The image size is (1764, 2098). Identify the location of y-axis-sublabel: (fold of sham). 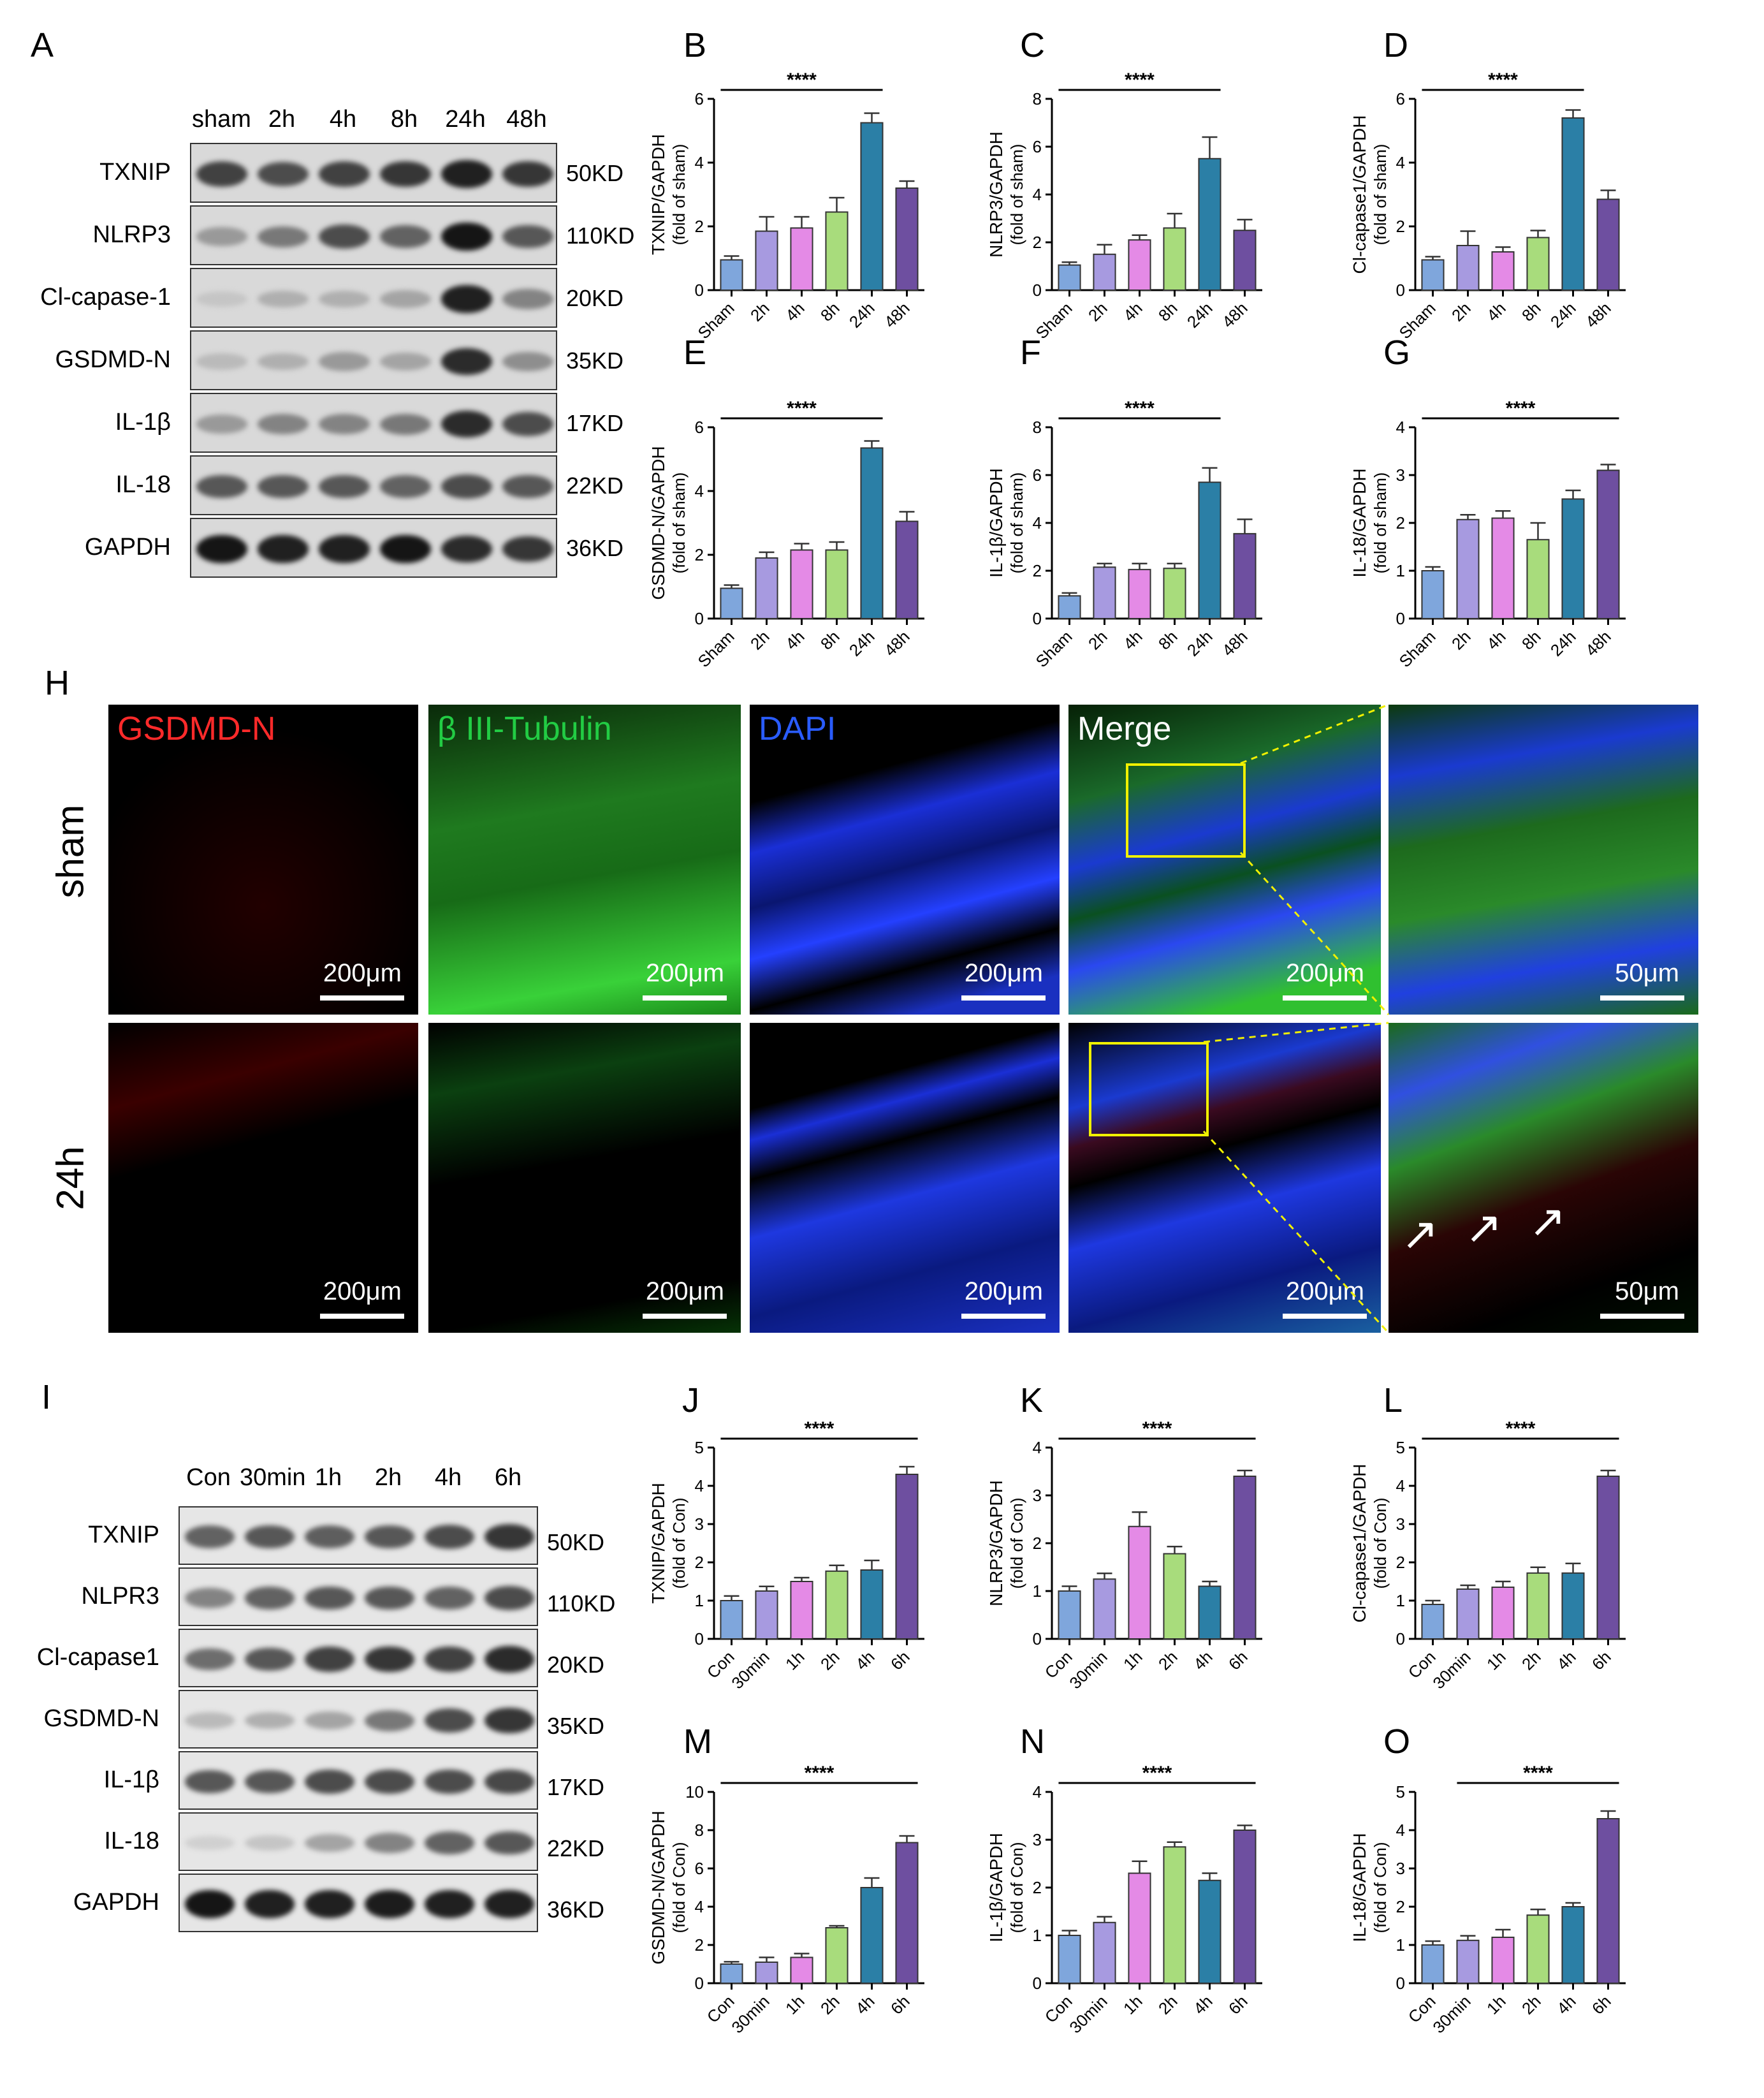
(1380, 523).